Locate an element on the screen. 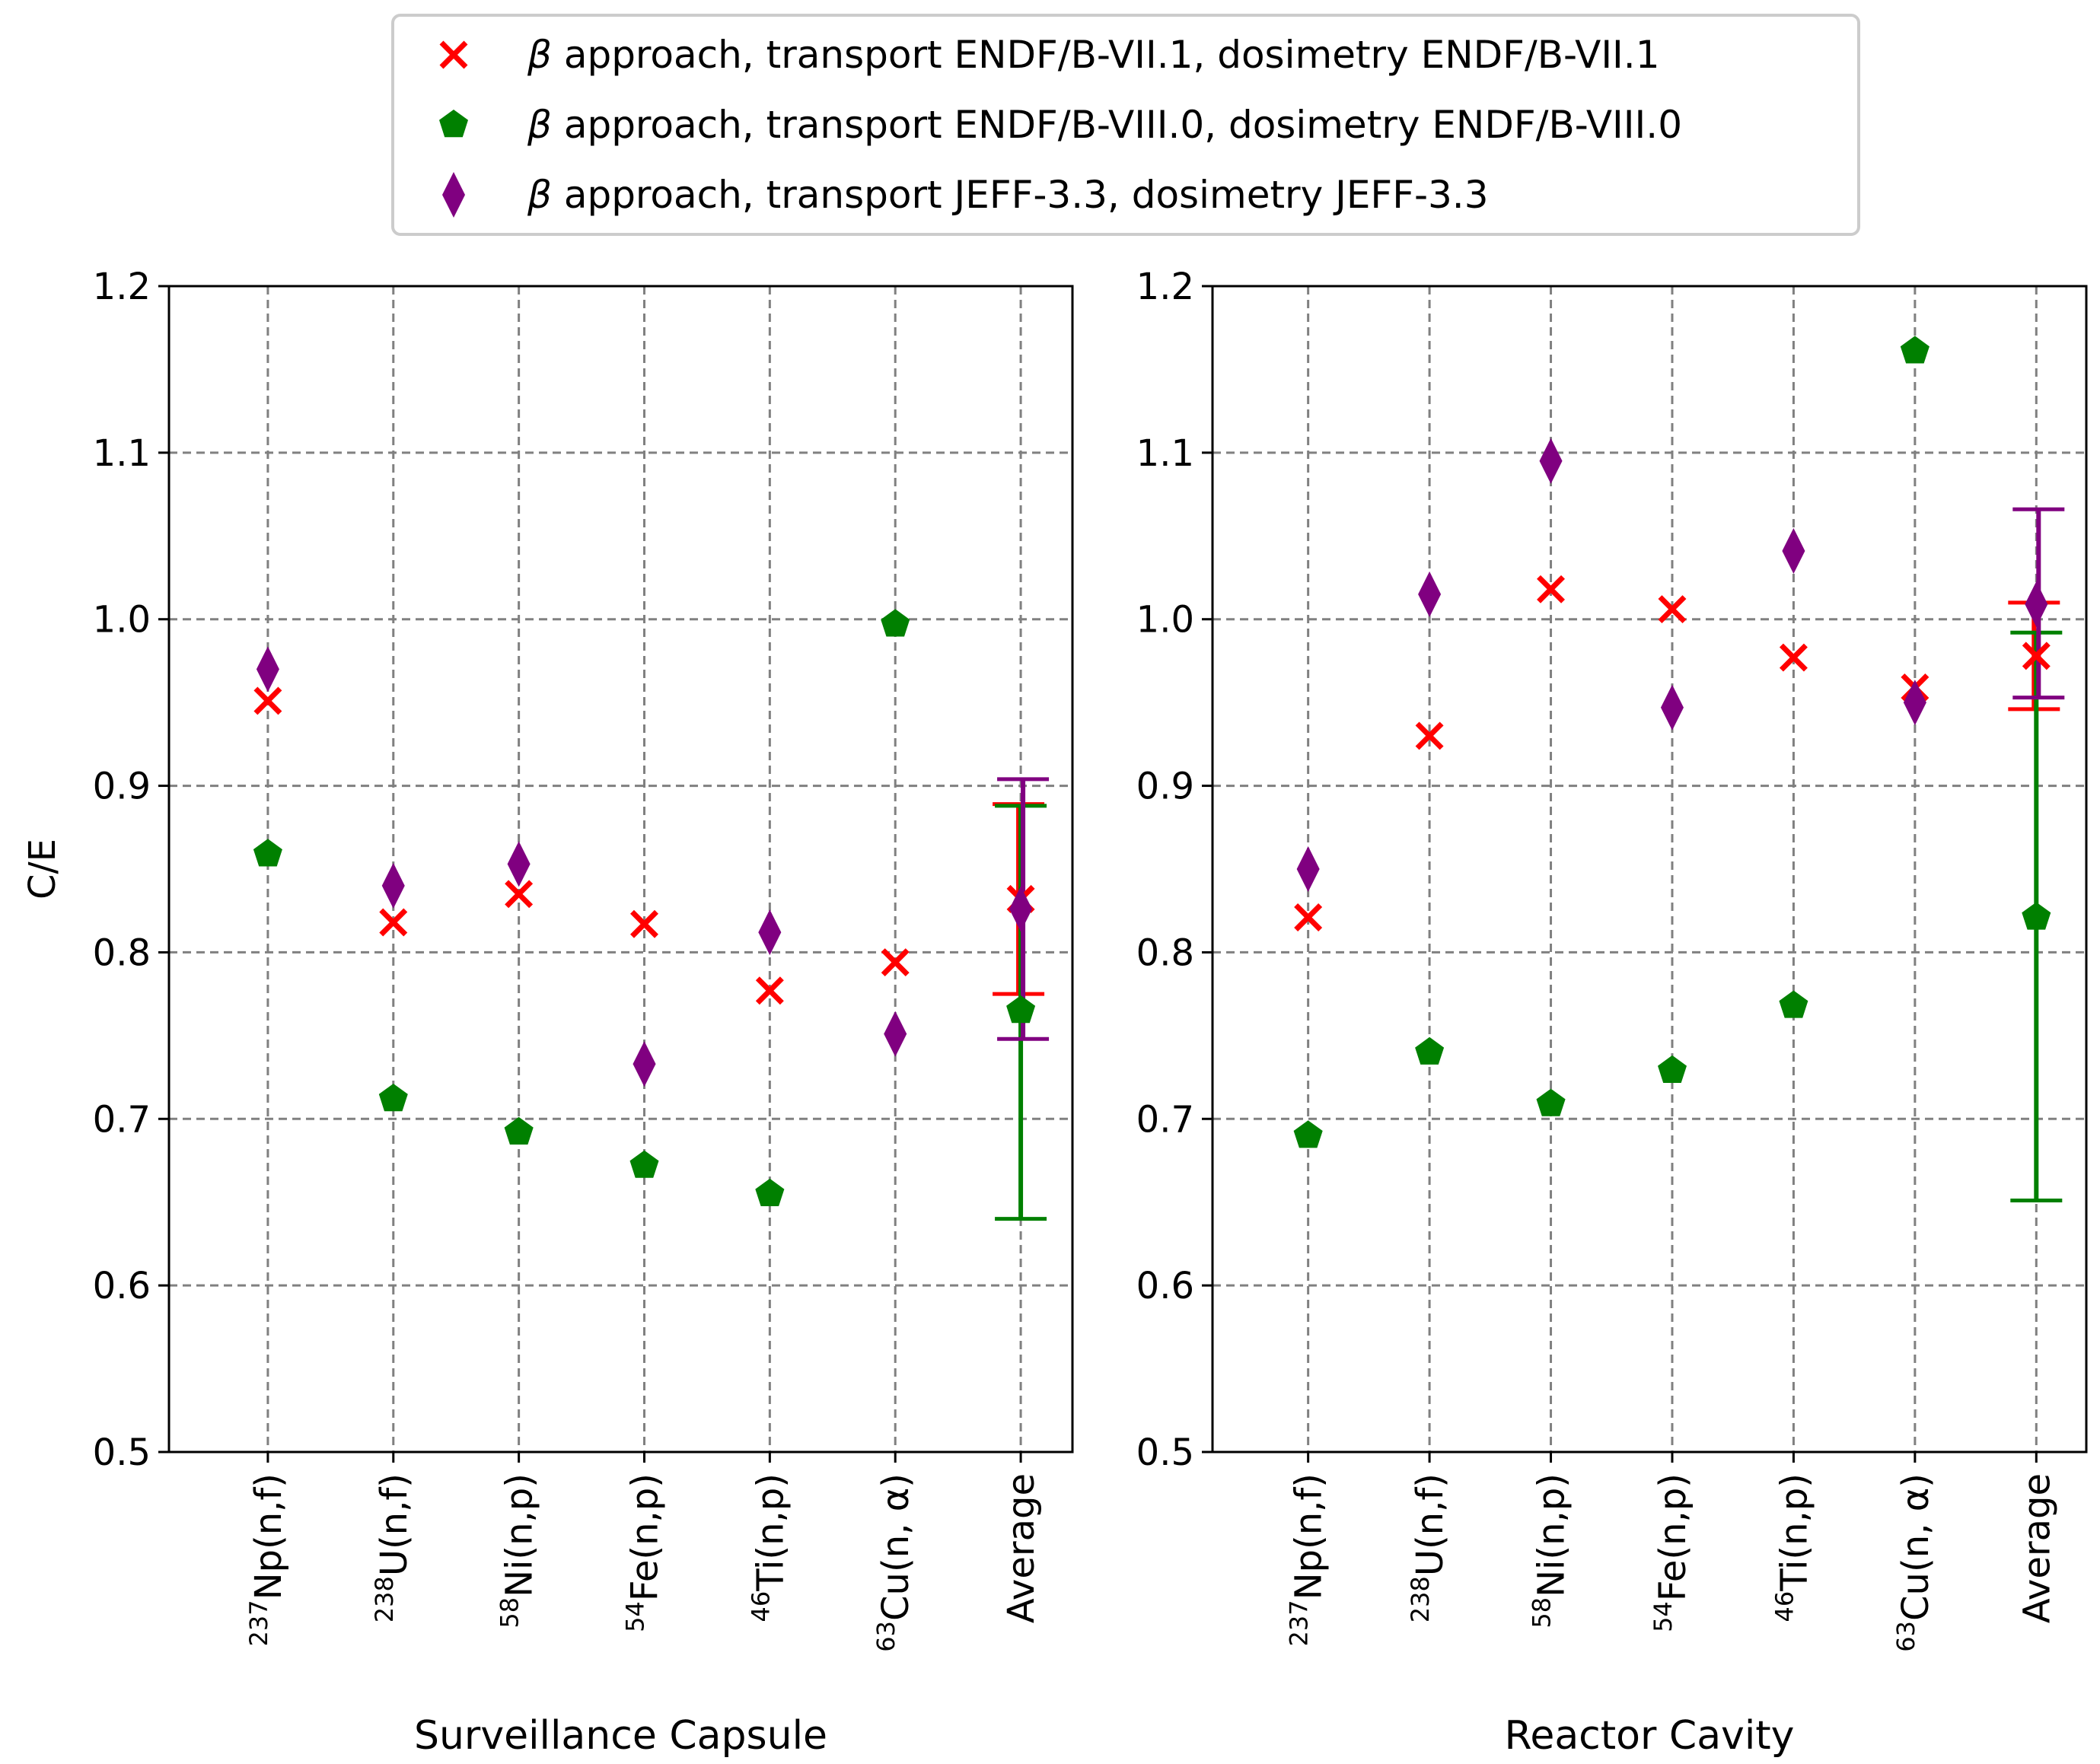  x-tick-label-superscript: 238 is located at coordinates (384, 1599).